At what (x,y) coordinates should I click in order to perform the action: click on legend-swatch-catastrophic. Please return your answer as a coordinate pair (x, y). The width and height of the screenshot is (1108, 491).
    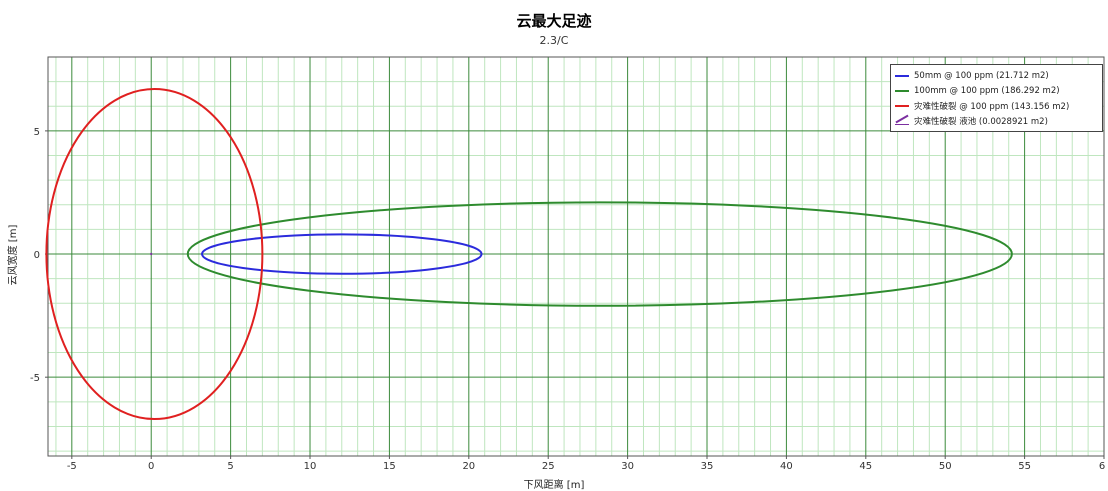
    Looking at the image, I should click on (902, 105).